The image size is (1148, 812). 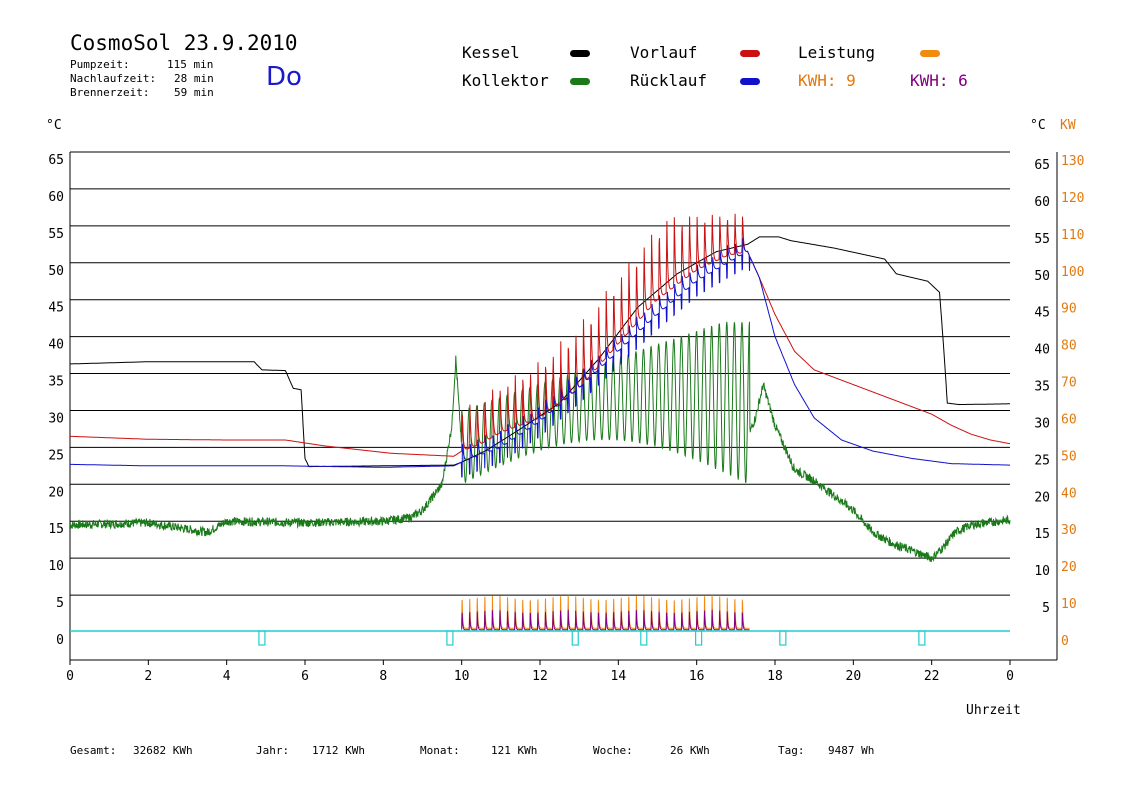 I want to click on x-tick-label: 4, so click(x=227, y=676).